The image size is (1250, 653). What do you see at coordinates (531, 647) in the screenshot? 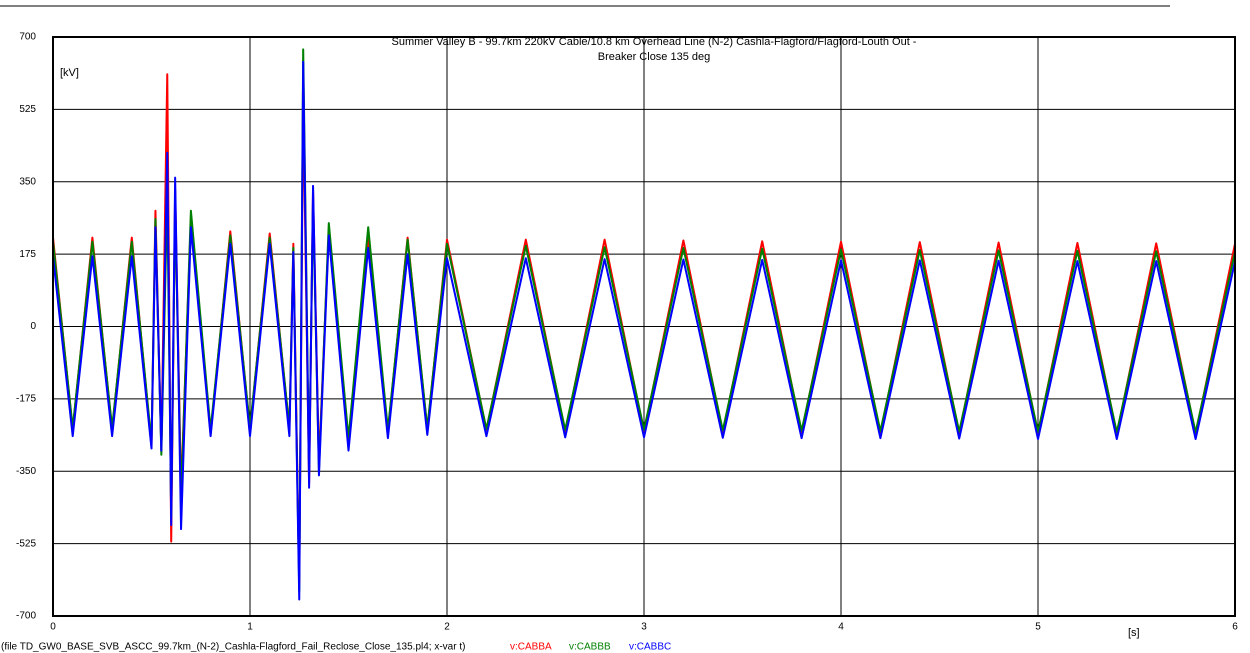
I see `legend-entry: v:CABBA` at bounding box center [531, 647].